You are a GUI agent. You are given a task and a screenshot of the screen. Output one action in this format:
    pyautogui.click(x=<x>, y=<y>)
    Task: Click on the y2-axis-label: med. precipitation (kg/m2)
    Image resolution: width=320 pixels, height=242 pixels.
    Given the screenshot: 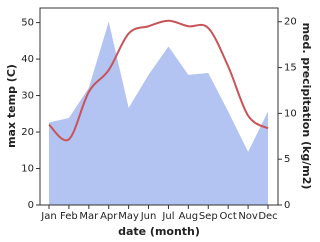 What is the action you would take?
    pyautogui.click(x=306, y=106)
    